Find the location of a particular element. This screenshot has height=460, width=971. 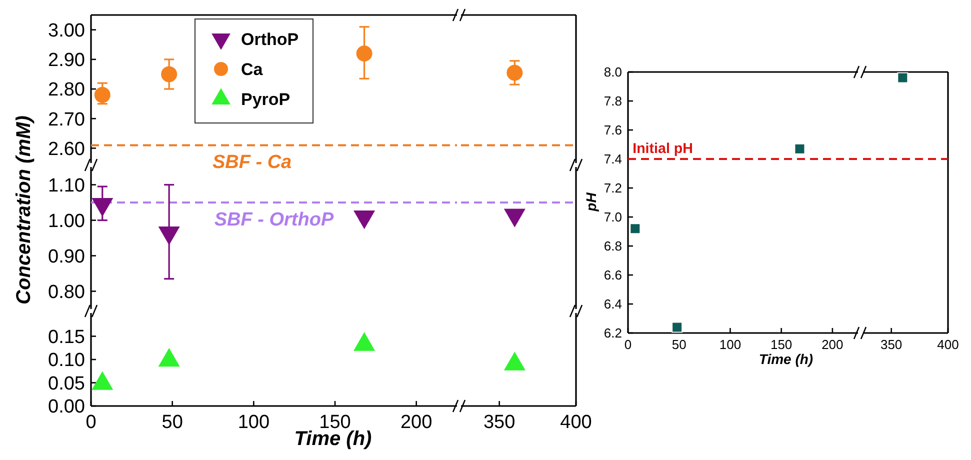

y-tick-label: 7.8 is located at coordinates (613, 101).